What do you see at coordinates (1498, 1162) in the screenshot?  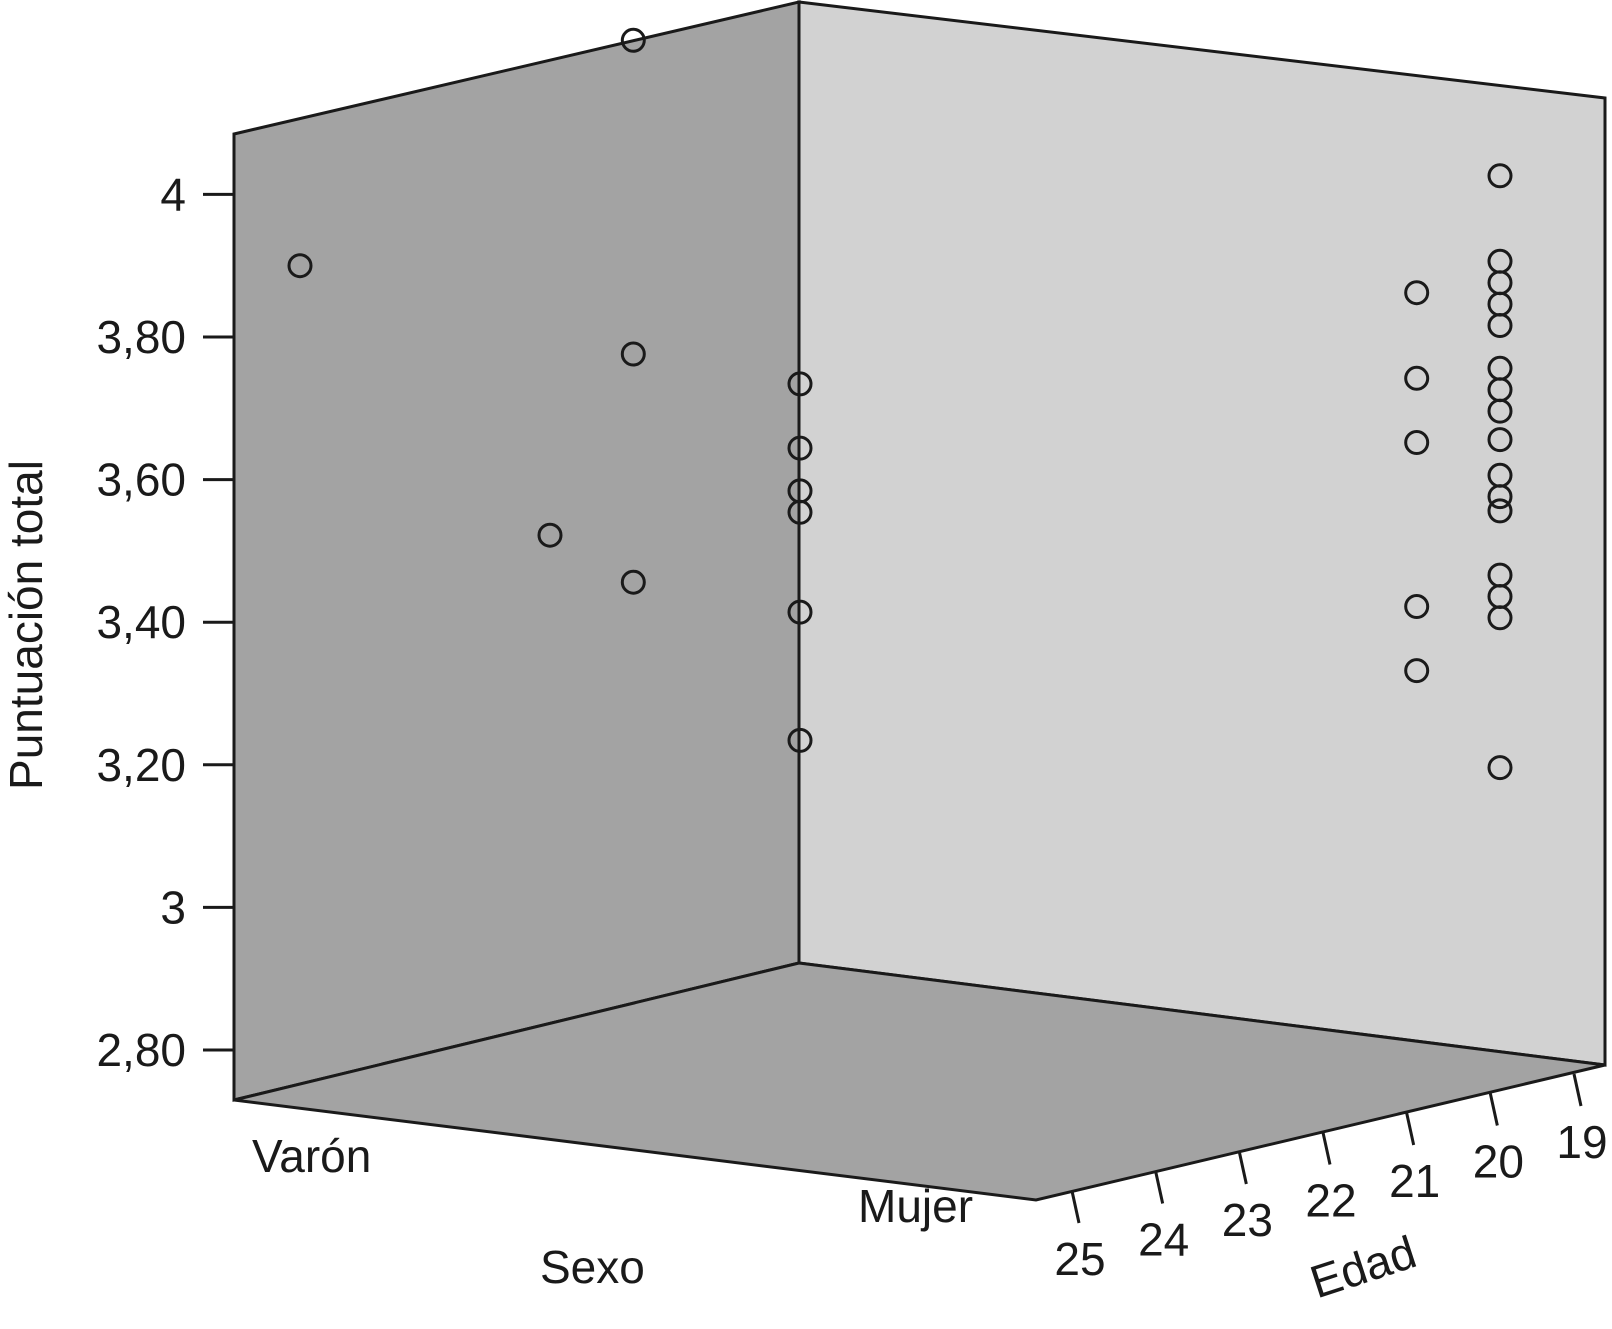 I see `edad-tick-label: 20` at bounding box center [1498, 1162].